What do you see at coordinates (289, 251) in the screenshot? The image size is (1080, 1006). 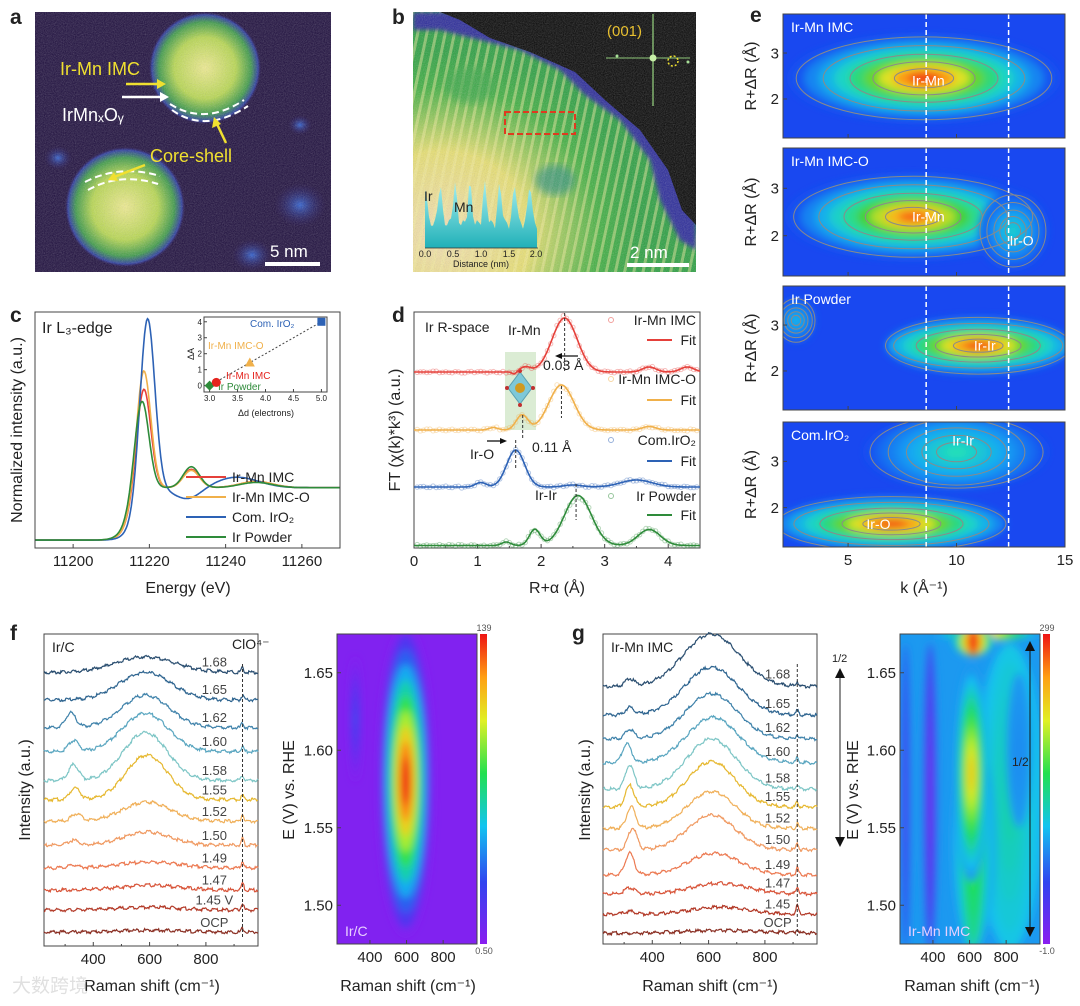 I see `scale-bar-label: 5 nm` at bounding box center [289, 251].